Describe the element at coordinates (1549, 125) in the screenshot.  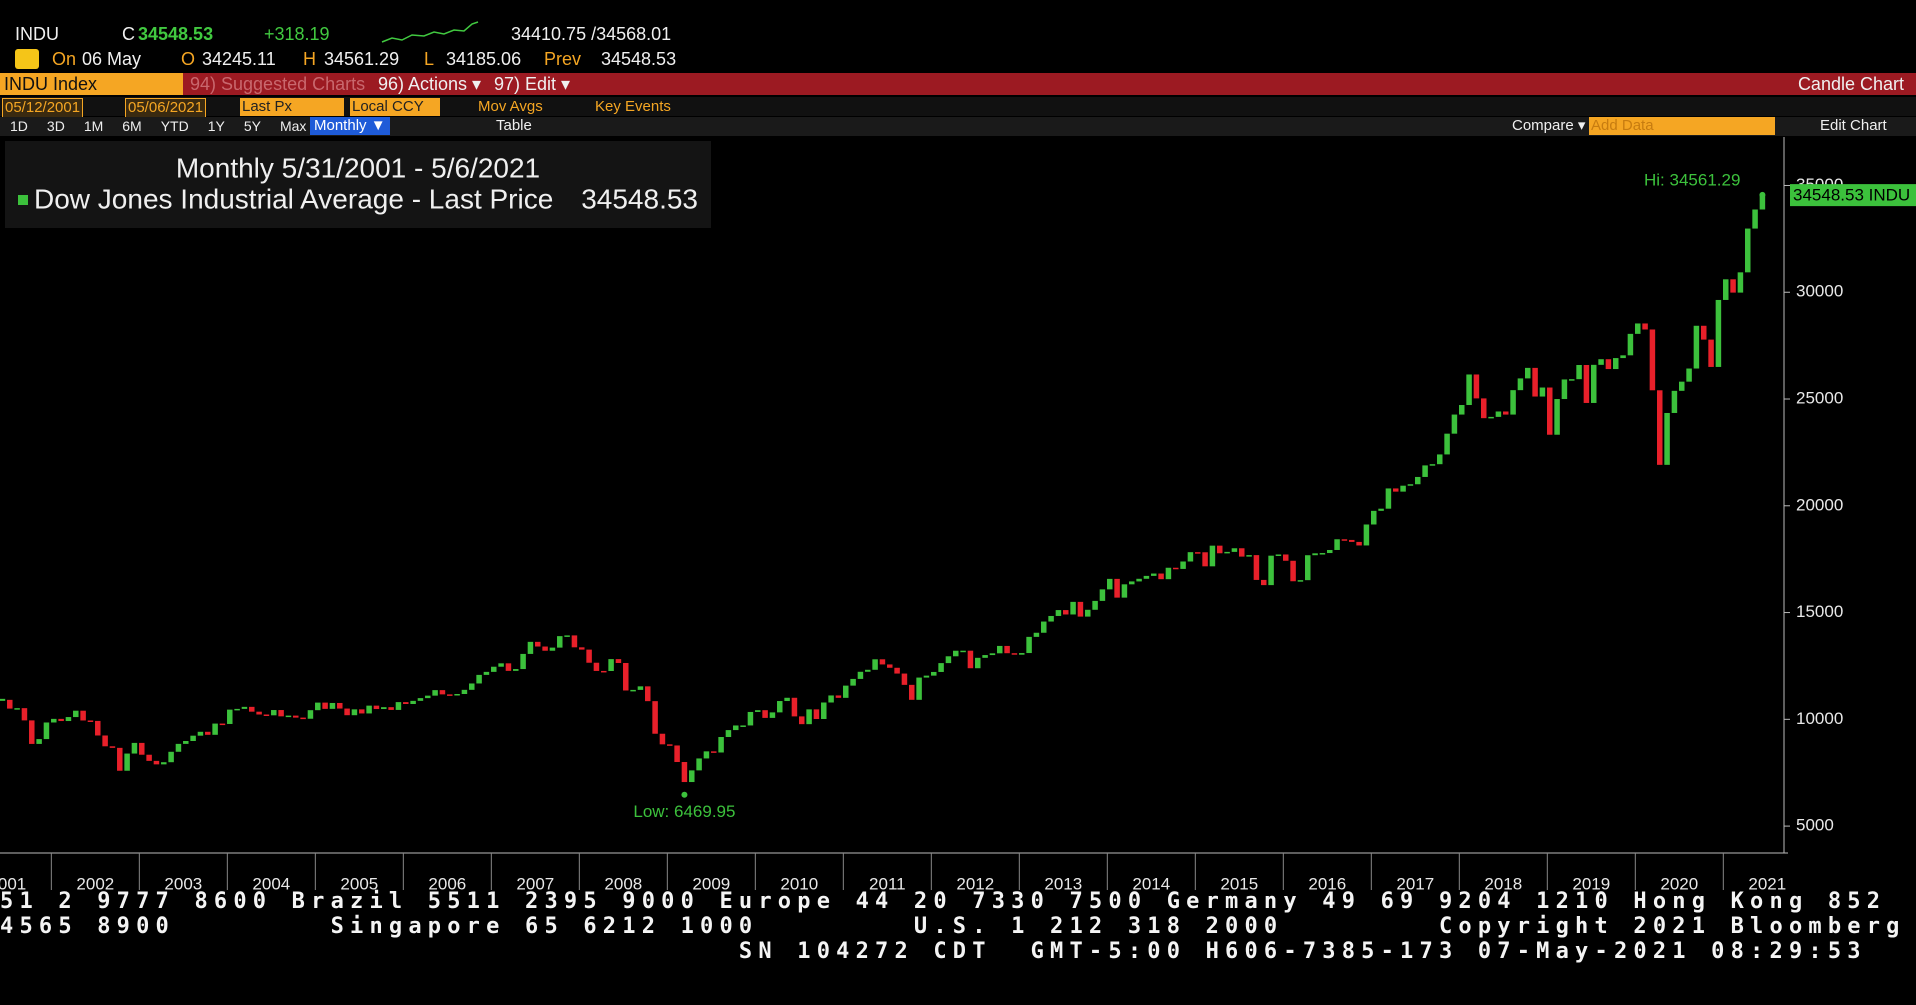
I see `compare: Compare ▾` at that location.